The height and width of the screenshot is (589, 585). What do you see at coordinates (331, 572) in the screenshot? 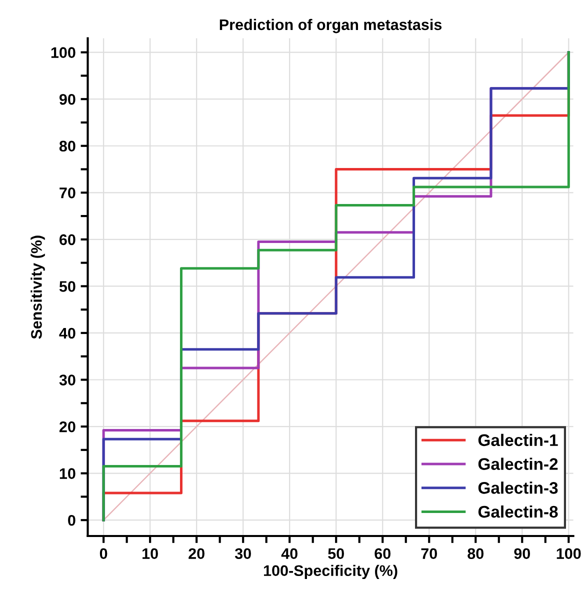
I see `x-axis-title: 100-Specificity (%)` at bounding box center [331, 572].